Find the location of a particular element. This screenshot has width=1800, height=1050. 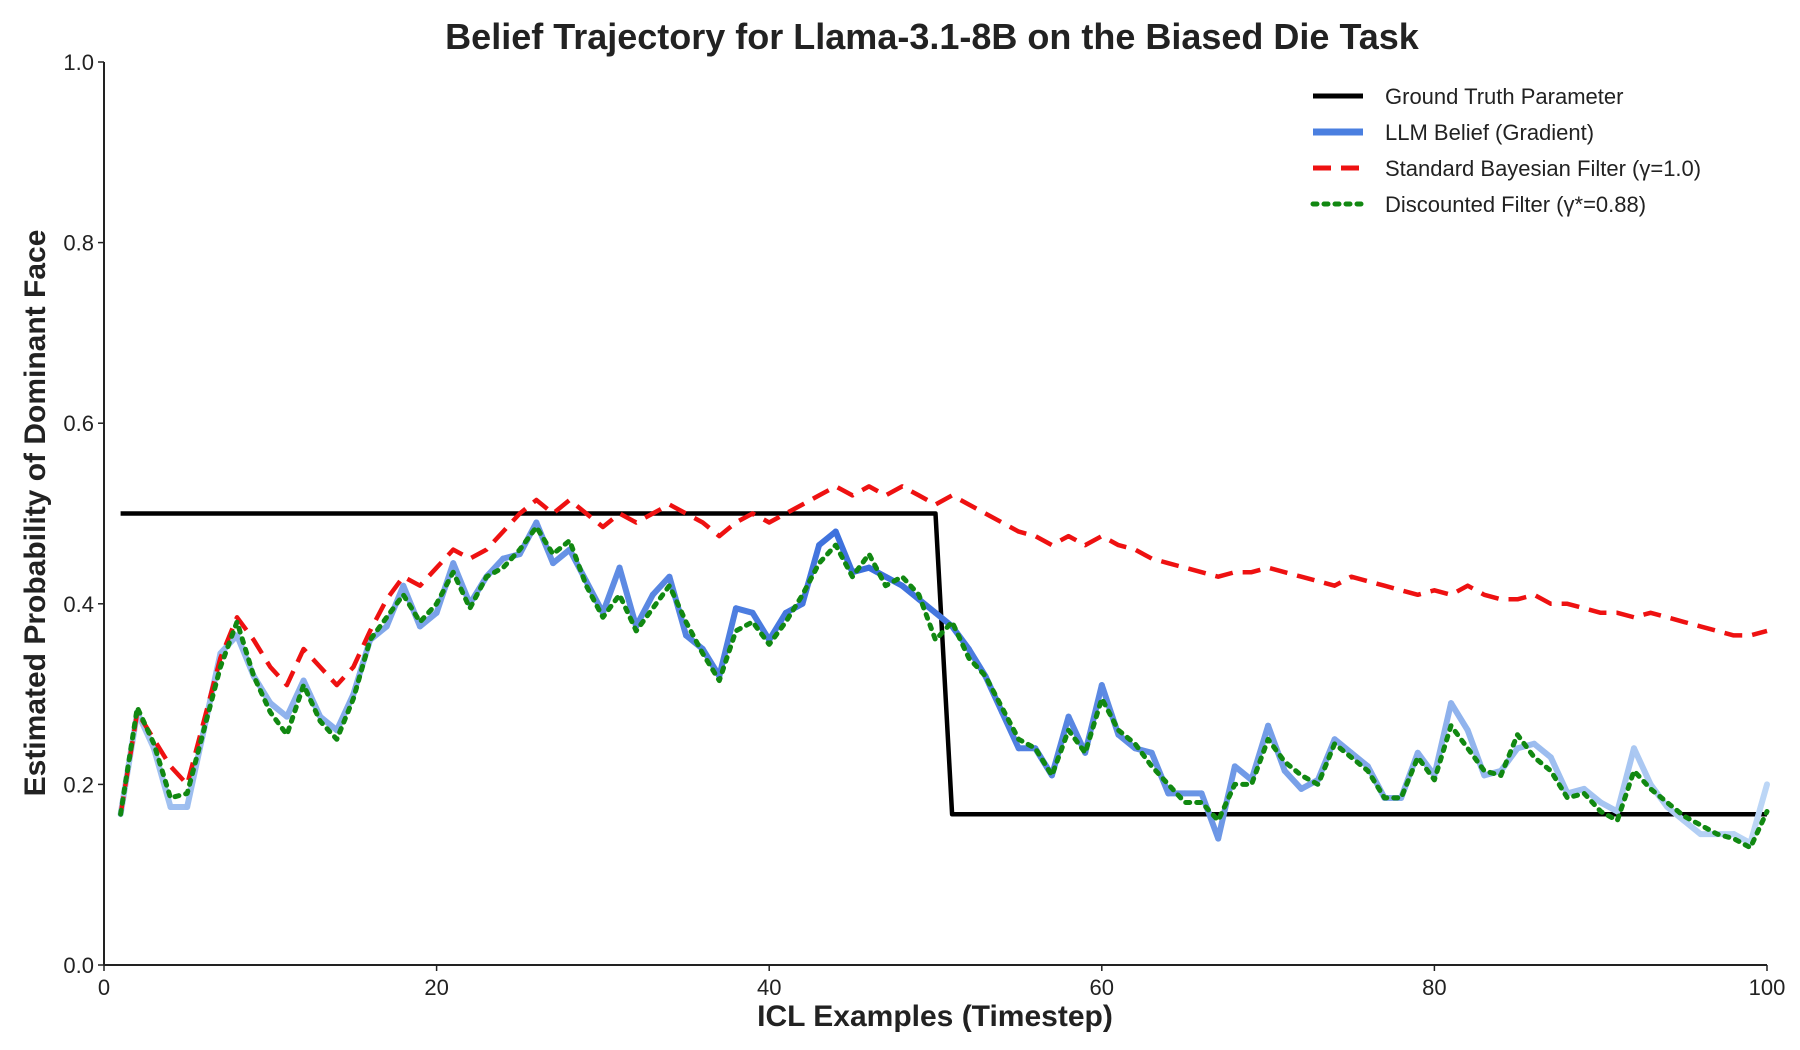

legend-label: Discounted Filter (γ*=0.88) is located at coordinates (1515, 204).